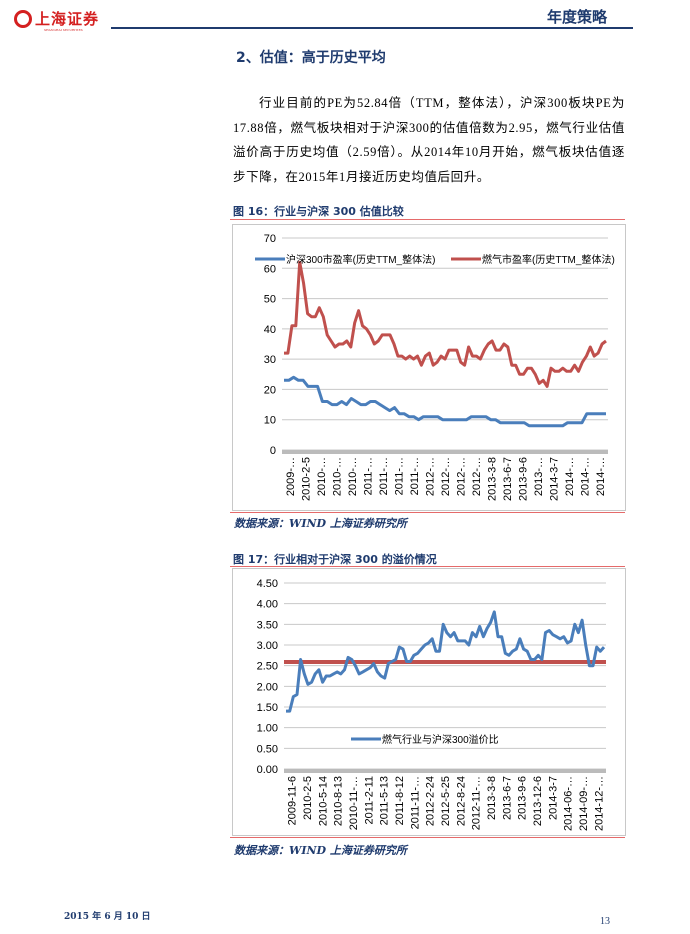  I want to click on x-tick-label: 2010-8-13, so click(339, 801).